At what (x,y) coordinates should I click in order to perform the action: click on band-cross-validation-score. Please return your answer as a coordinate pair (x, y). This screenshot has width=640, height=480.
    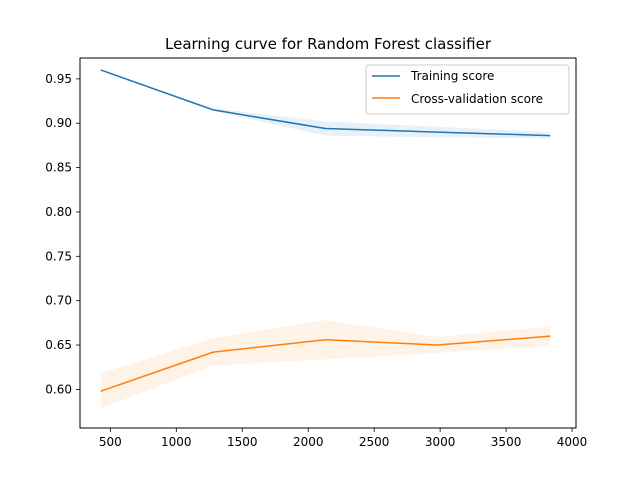
    Looking at the image, I should click on (325, 364).